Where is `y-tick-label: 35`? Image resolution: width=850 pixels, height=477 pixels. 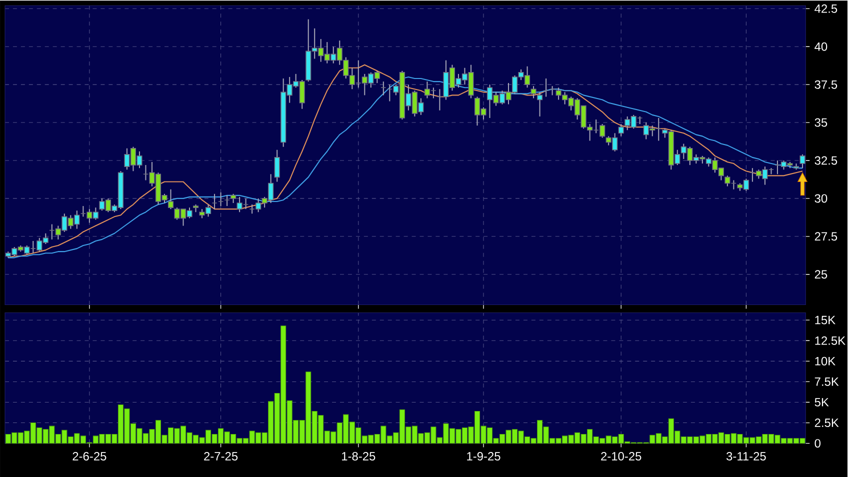
y-tick-label: 35 is located at coordinates (821, 122).